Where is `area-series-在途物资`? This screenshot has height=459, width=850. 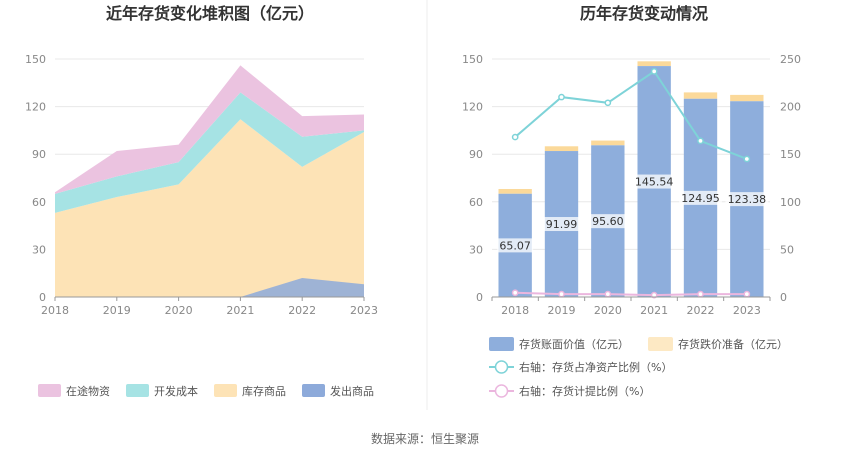 area-series-在途物资 is located at coordinates (209, 129).